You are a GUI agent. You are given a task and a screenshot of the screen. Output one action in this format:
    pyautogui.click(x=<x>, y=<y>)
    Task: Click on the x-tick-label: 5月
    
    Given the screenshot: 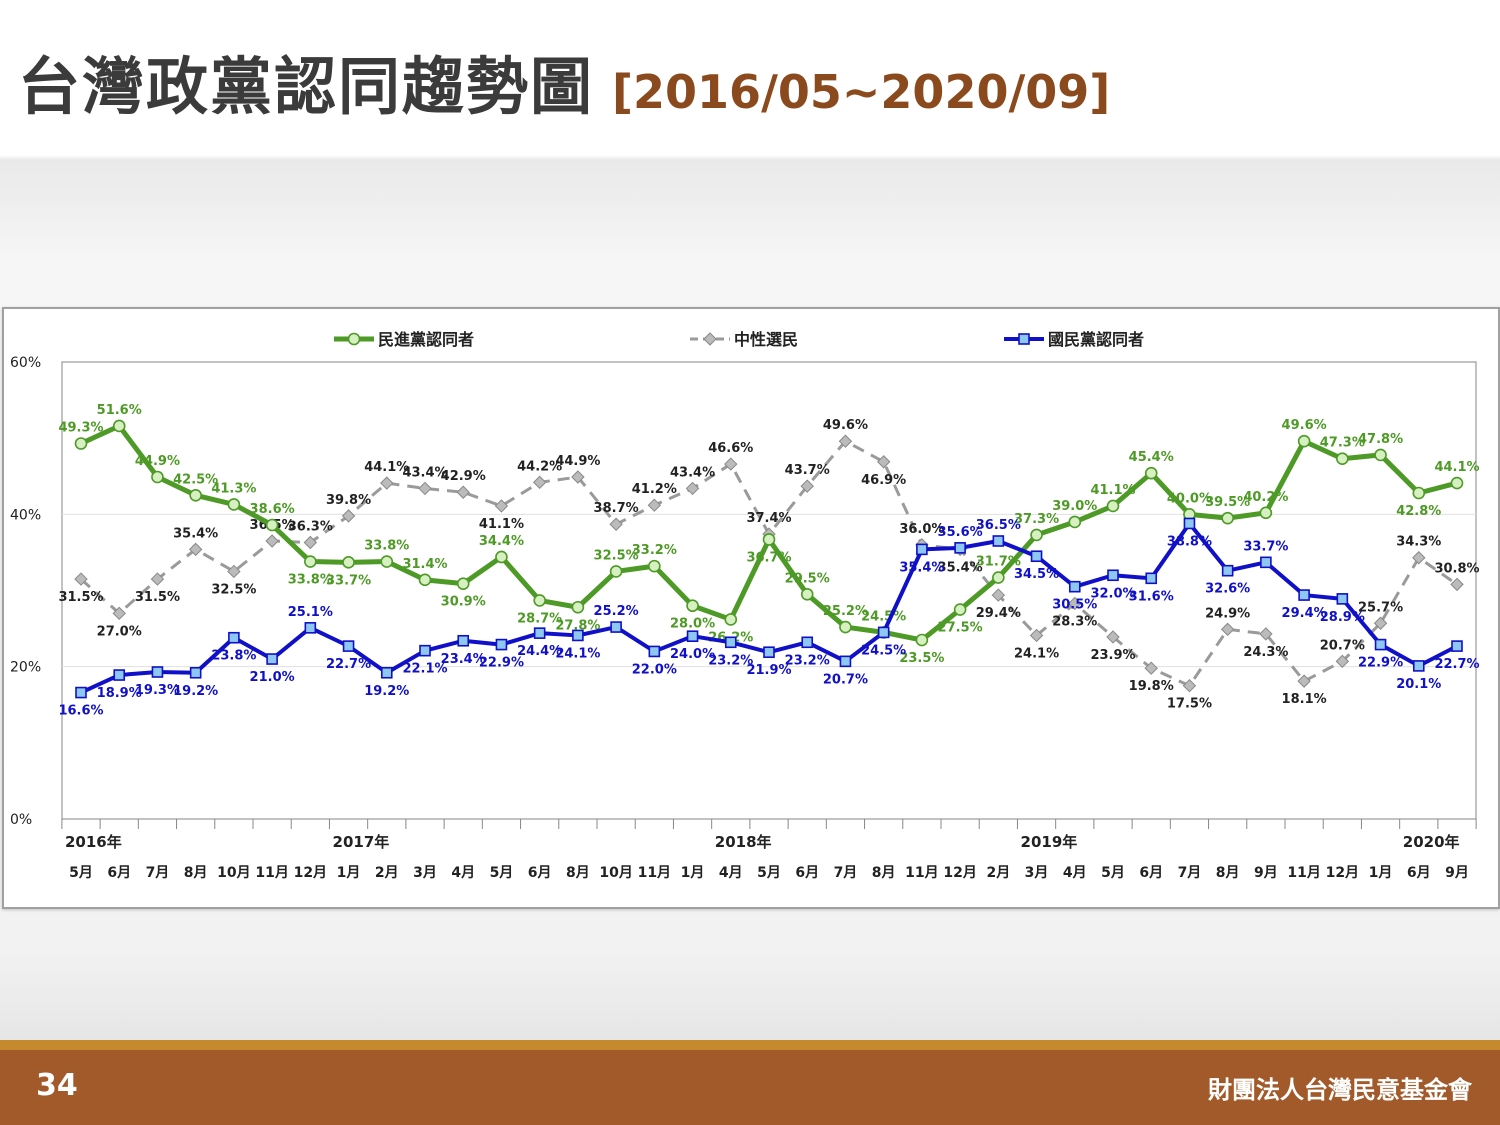 What is the action you would take?
    pyautogui.click(x=81, y=873)
    